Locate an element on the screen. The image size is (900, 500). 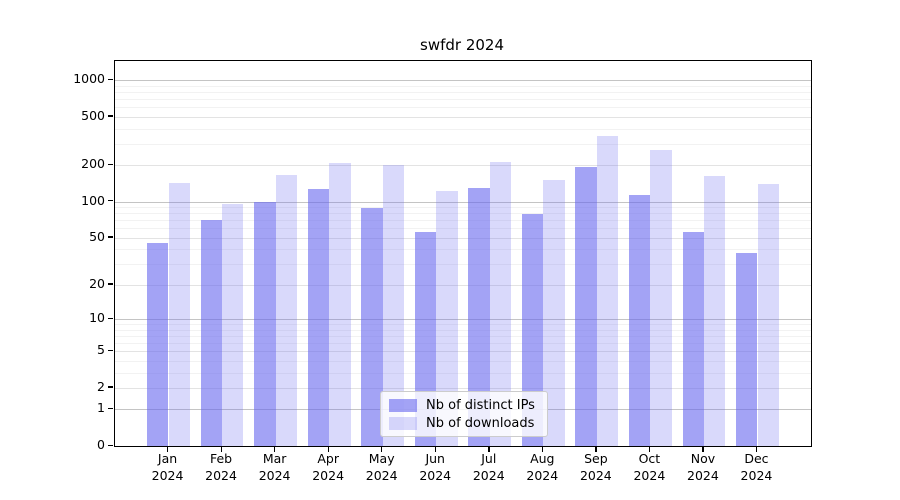
bar-jul-distinct-ips is located at coordinates (479, 316).